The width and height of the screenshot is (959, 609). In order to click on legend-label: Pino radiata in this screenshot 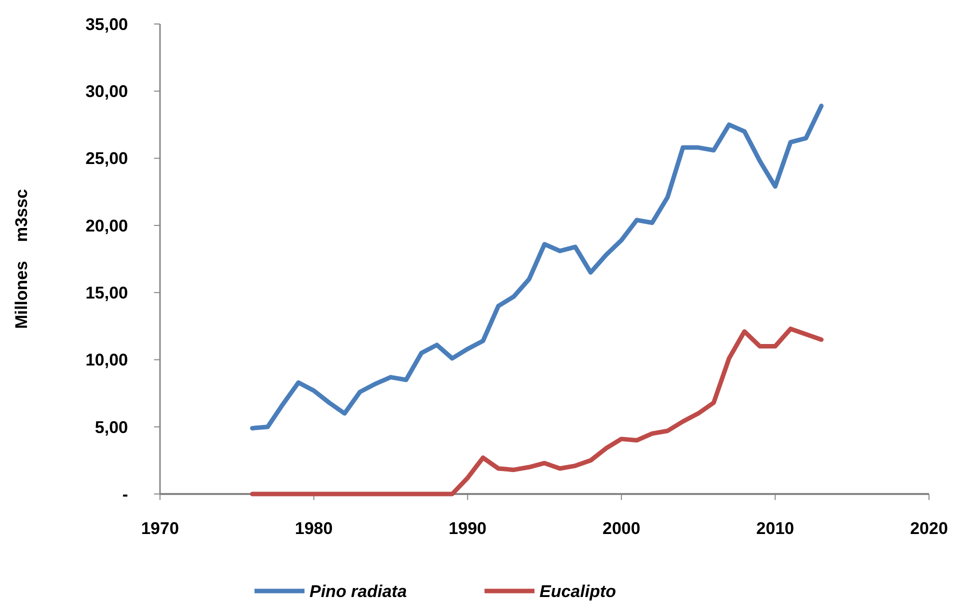, I will do `click(358, 591)`.